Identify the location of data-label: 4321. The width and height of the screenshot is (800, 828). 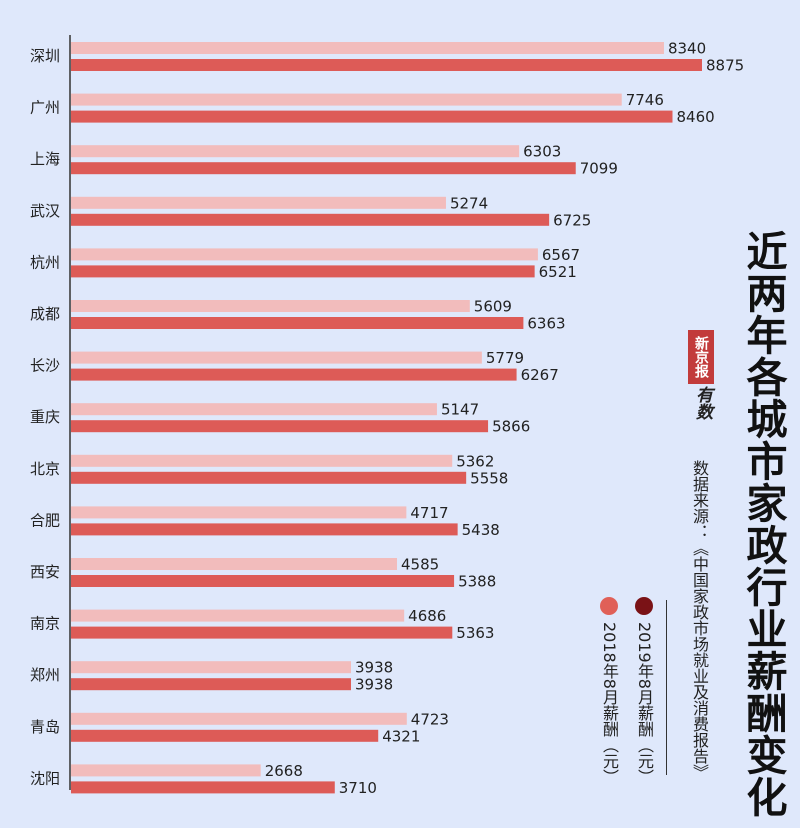
(401, 736).